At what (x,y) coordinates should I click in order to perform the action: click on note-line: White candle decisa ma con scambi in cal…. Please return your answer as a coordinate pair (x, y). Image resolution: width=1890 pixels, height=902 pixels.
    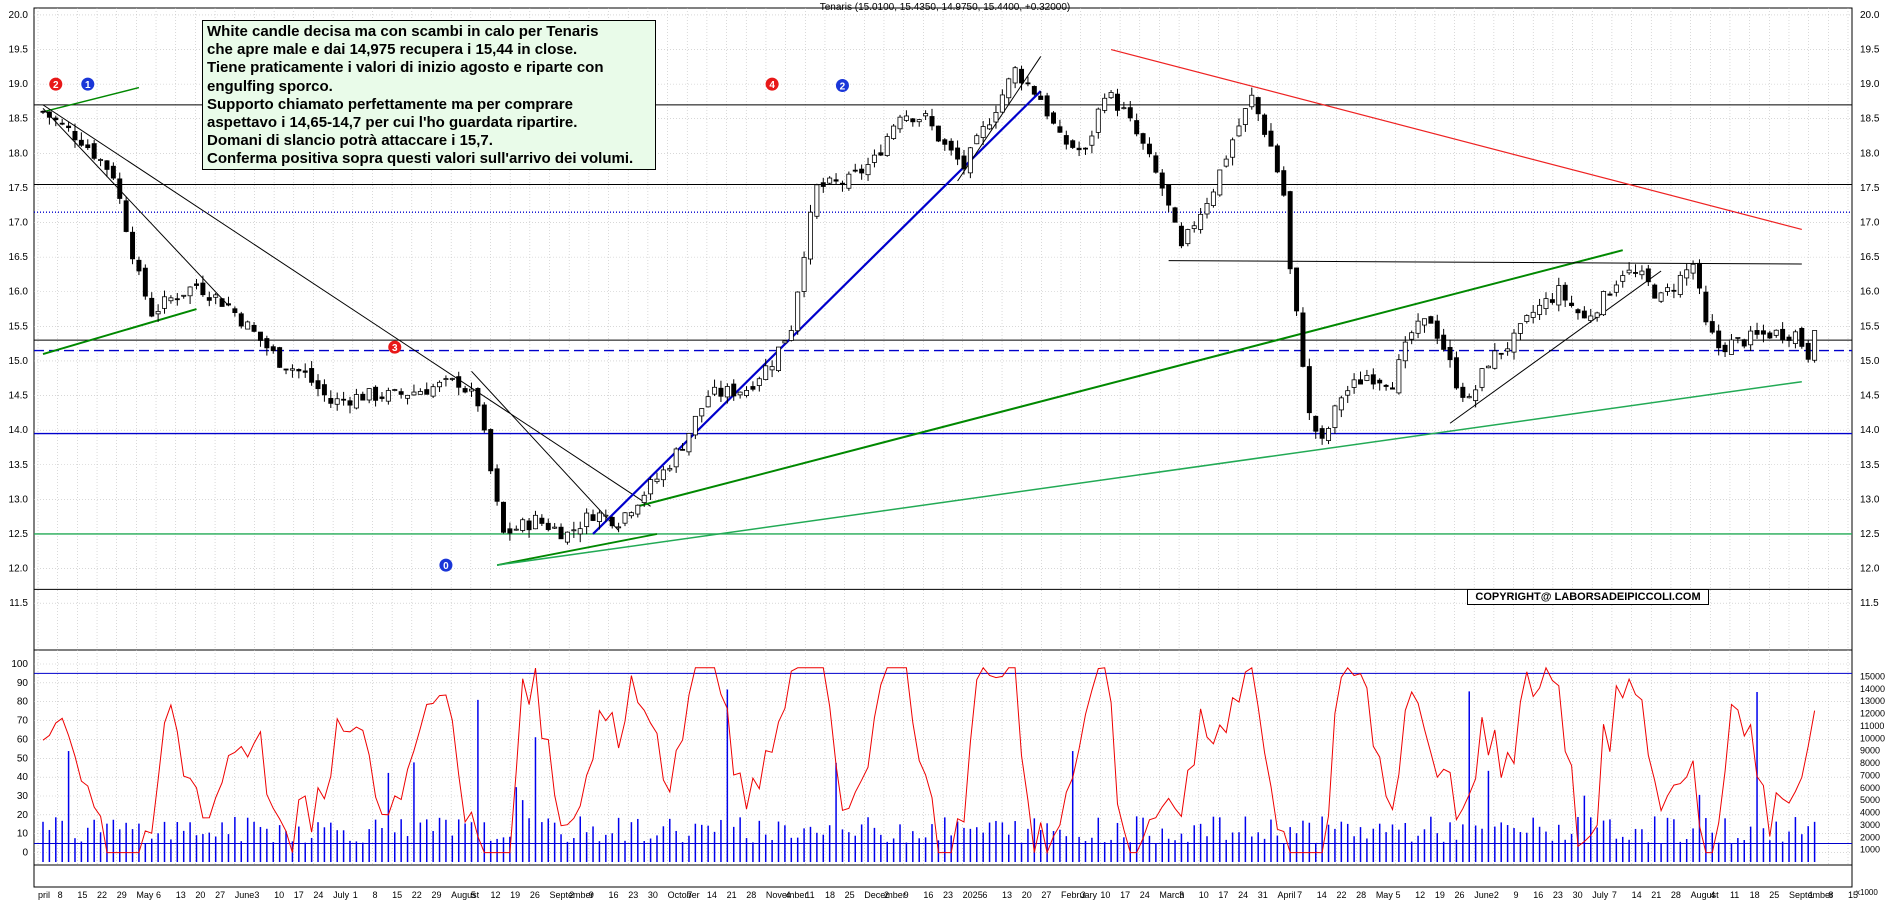
    Looking at the image, I should click on (403, 31).